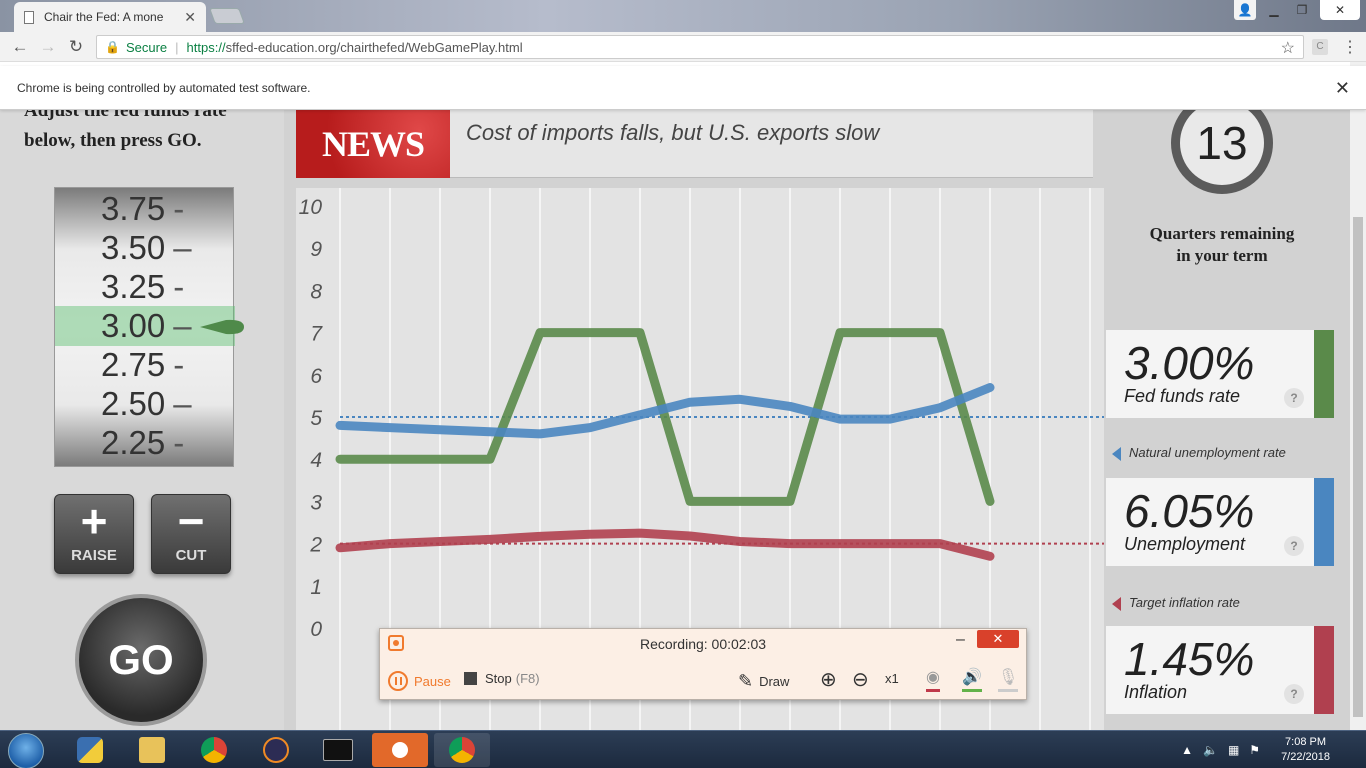 This screenshot has width=1366, height=768. What do you see at coordinates (146, 247) in the screenshot?
I see `dial-tick: 3.50–` at bounding box center [146, 247].